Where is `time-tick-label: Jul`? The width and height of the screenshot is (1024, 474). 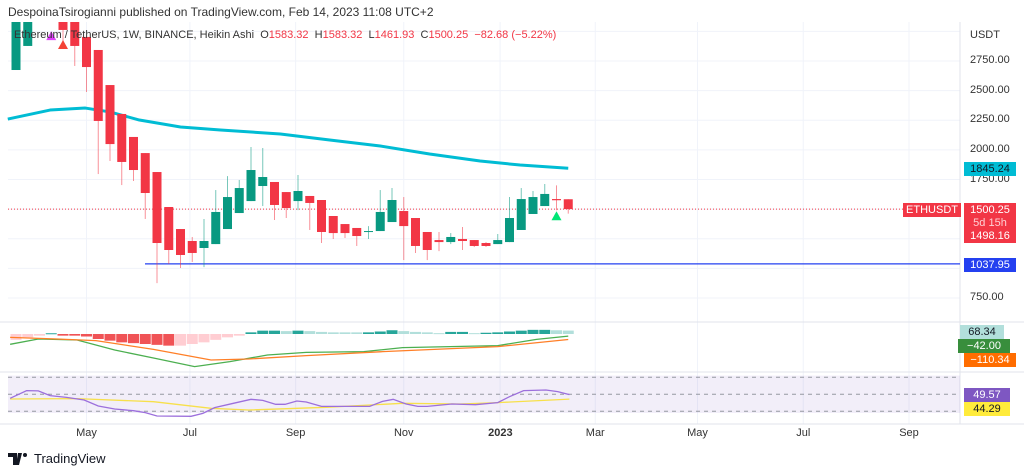
time-tick-label: Jul is located at coordinates (803, 433).